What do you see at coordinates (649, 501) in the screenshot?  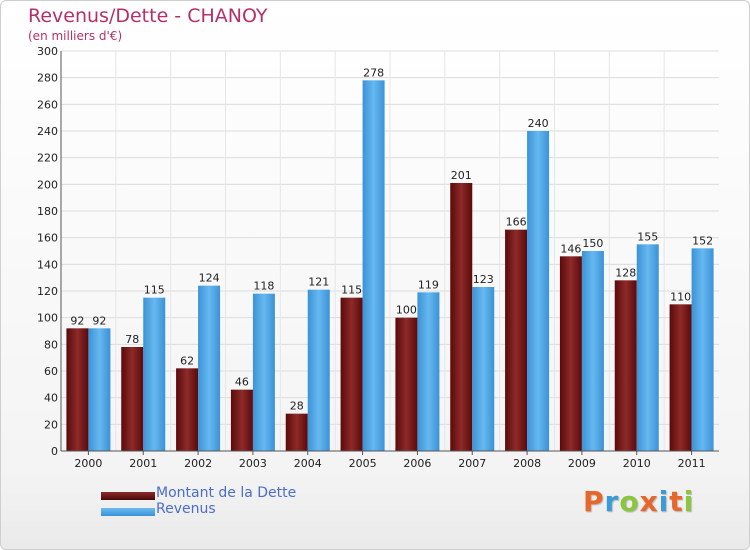 I see `logo-letter: x` at bounding box center [649, 501].